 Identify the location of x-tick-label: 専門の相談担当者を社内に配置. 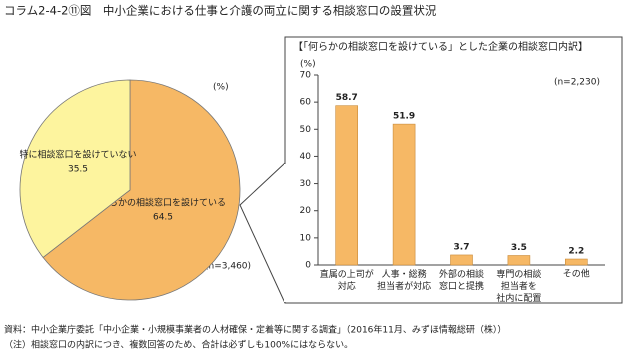
(518, 286).